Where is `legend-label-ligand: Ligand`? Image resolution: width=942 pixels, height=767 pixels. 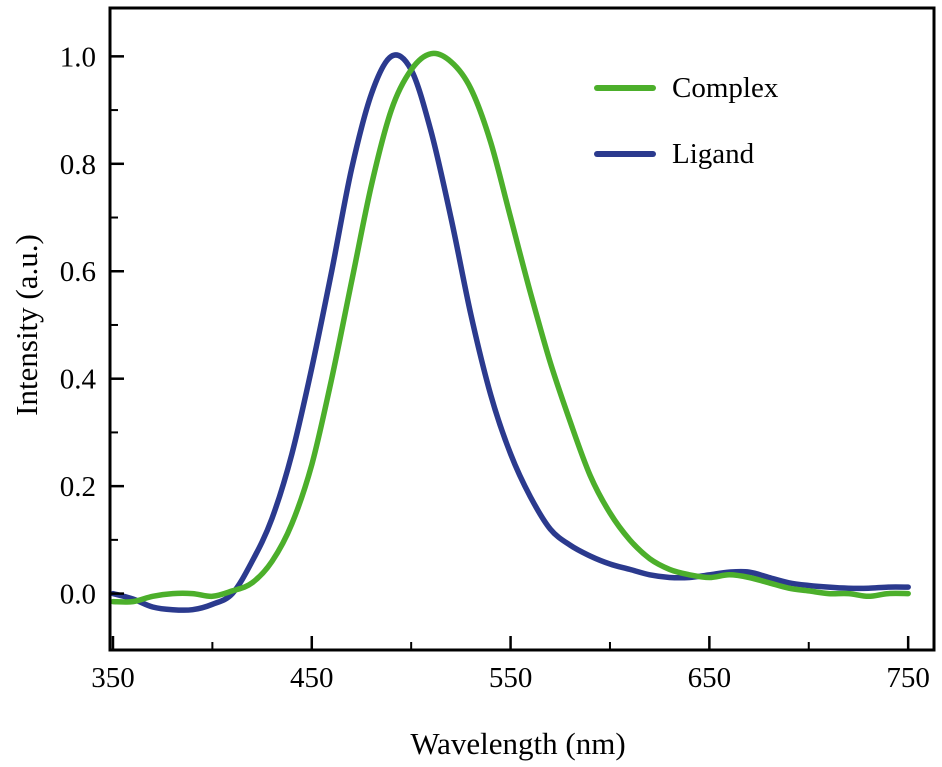
legend-label-ligand: Ligand is located at coordinates (713, 153).